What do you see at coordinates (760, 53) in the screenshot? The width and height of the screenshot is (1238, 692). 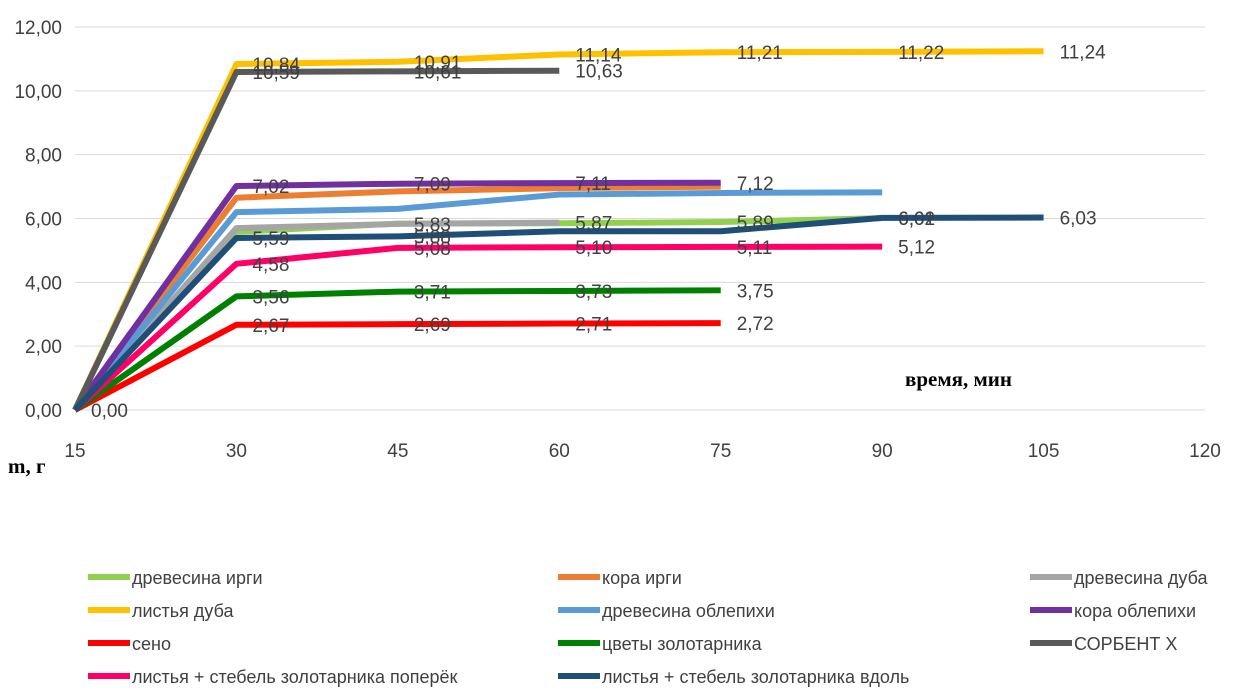 I see `data-label: 11,21` at bounding box center [760, 53].